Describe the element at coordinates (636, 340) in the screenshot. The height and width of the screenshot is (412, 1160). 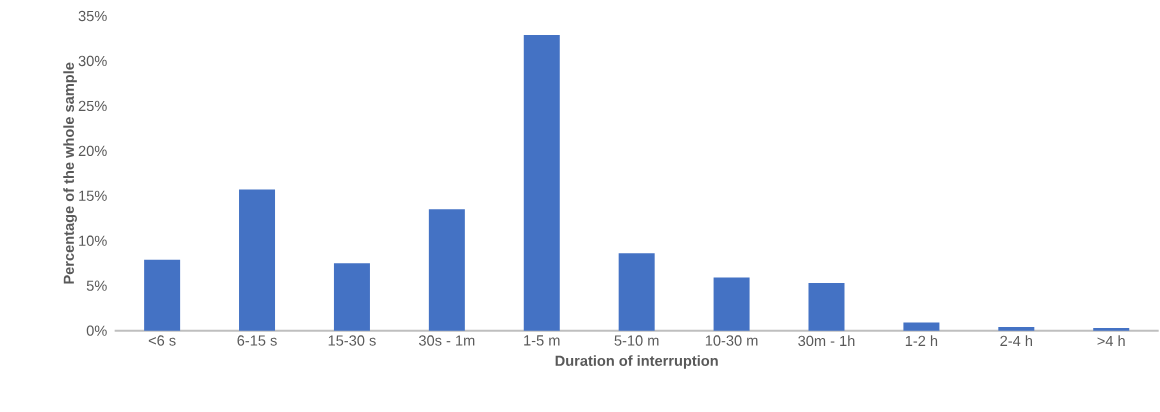
I see `x-tick-label: 5-10 m` at that location.